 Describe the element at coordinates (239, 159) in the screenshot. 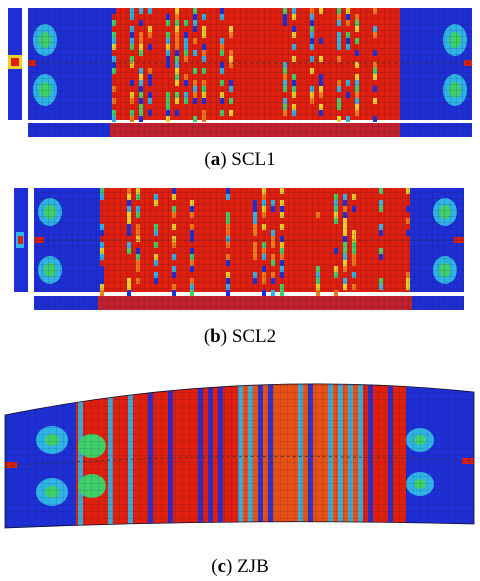

I see `panel-a-caption: (a) SCL1` at that location.